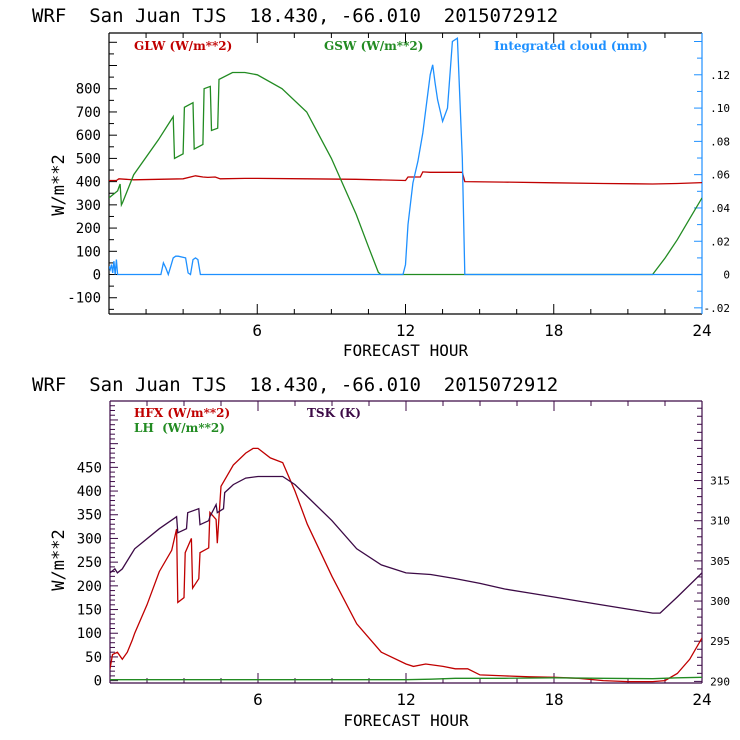  I want to click on y2-tick-label: -.02, so click(717, 308).